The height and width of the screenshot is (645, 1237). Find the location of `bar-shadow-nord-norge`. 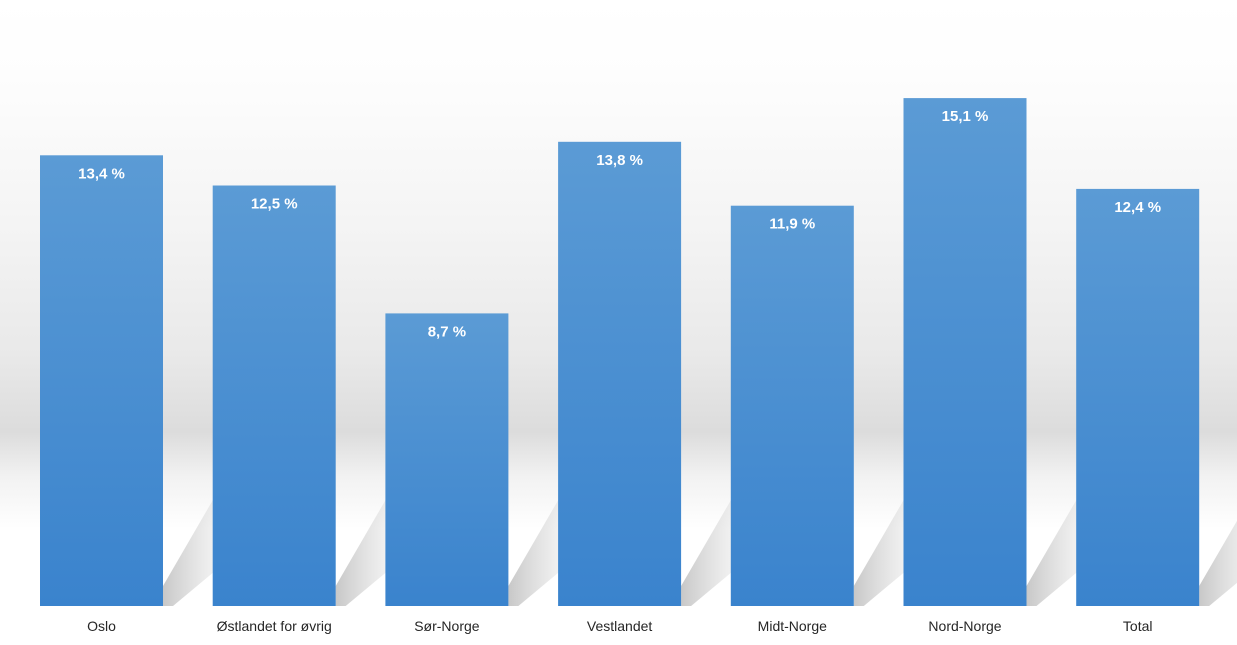

bar-shadow-nord-norge is located at coordinates (1055, 546).